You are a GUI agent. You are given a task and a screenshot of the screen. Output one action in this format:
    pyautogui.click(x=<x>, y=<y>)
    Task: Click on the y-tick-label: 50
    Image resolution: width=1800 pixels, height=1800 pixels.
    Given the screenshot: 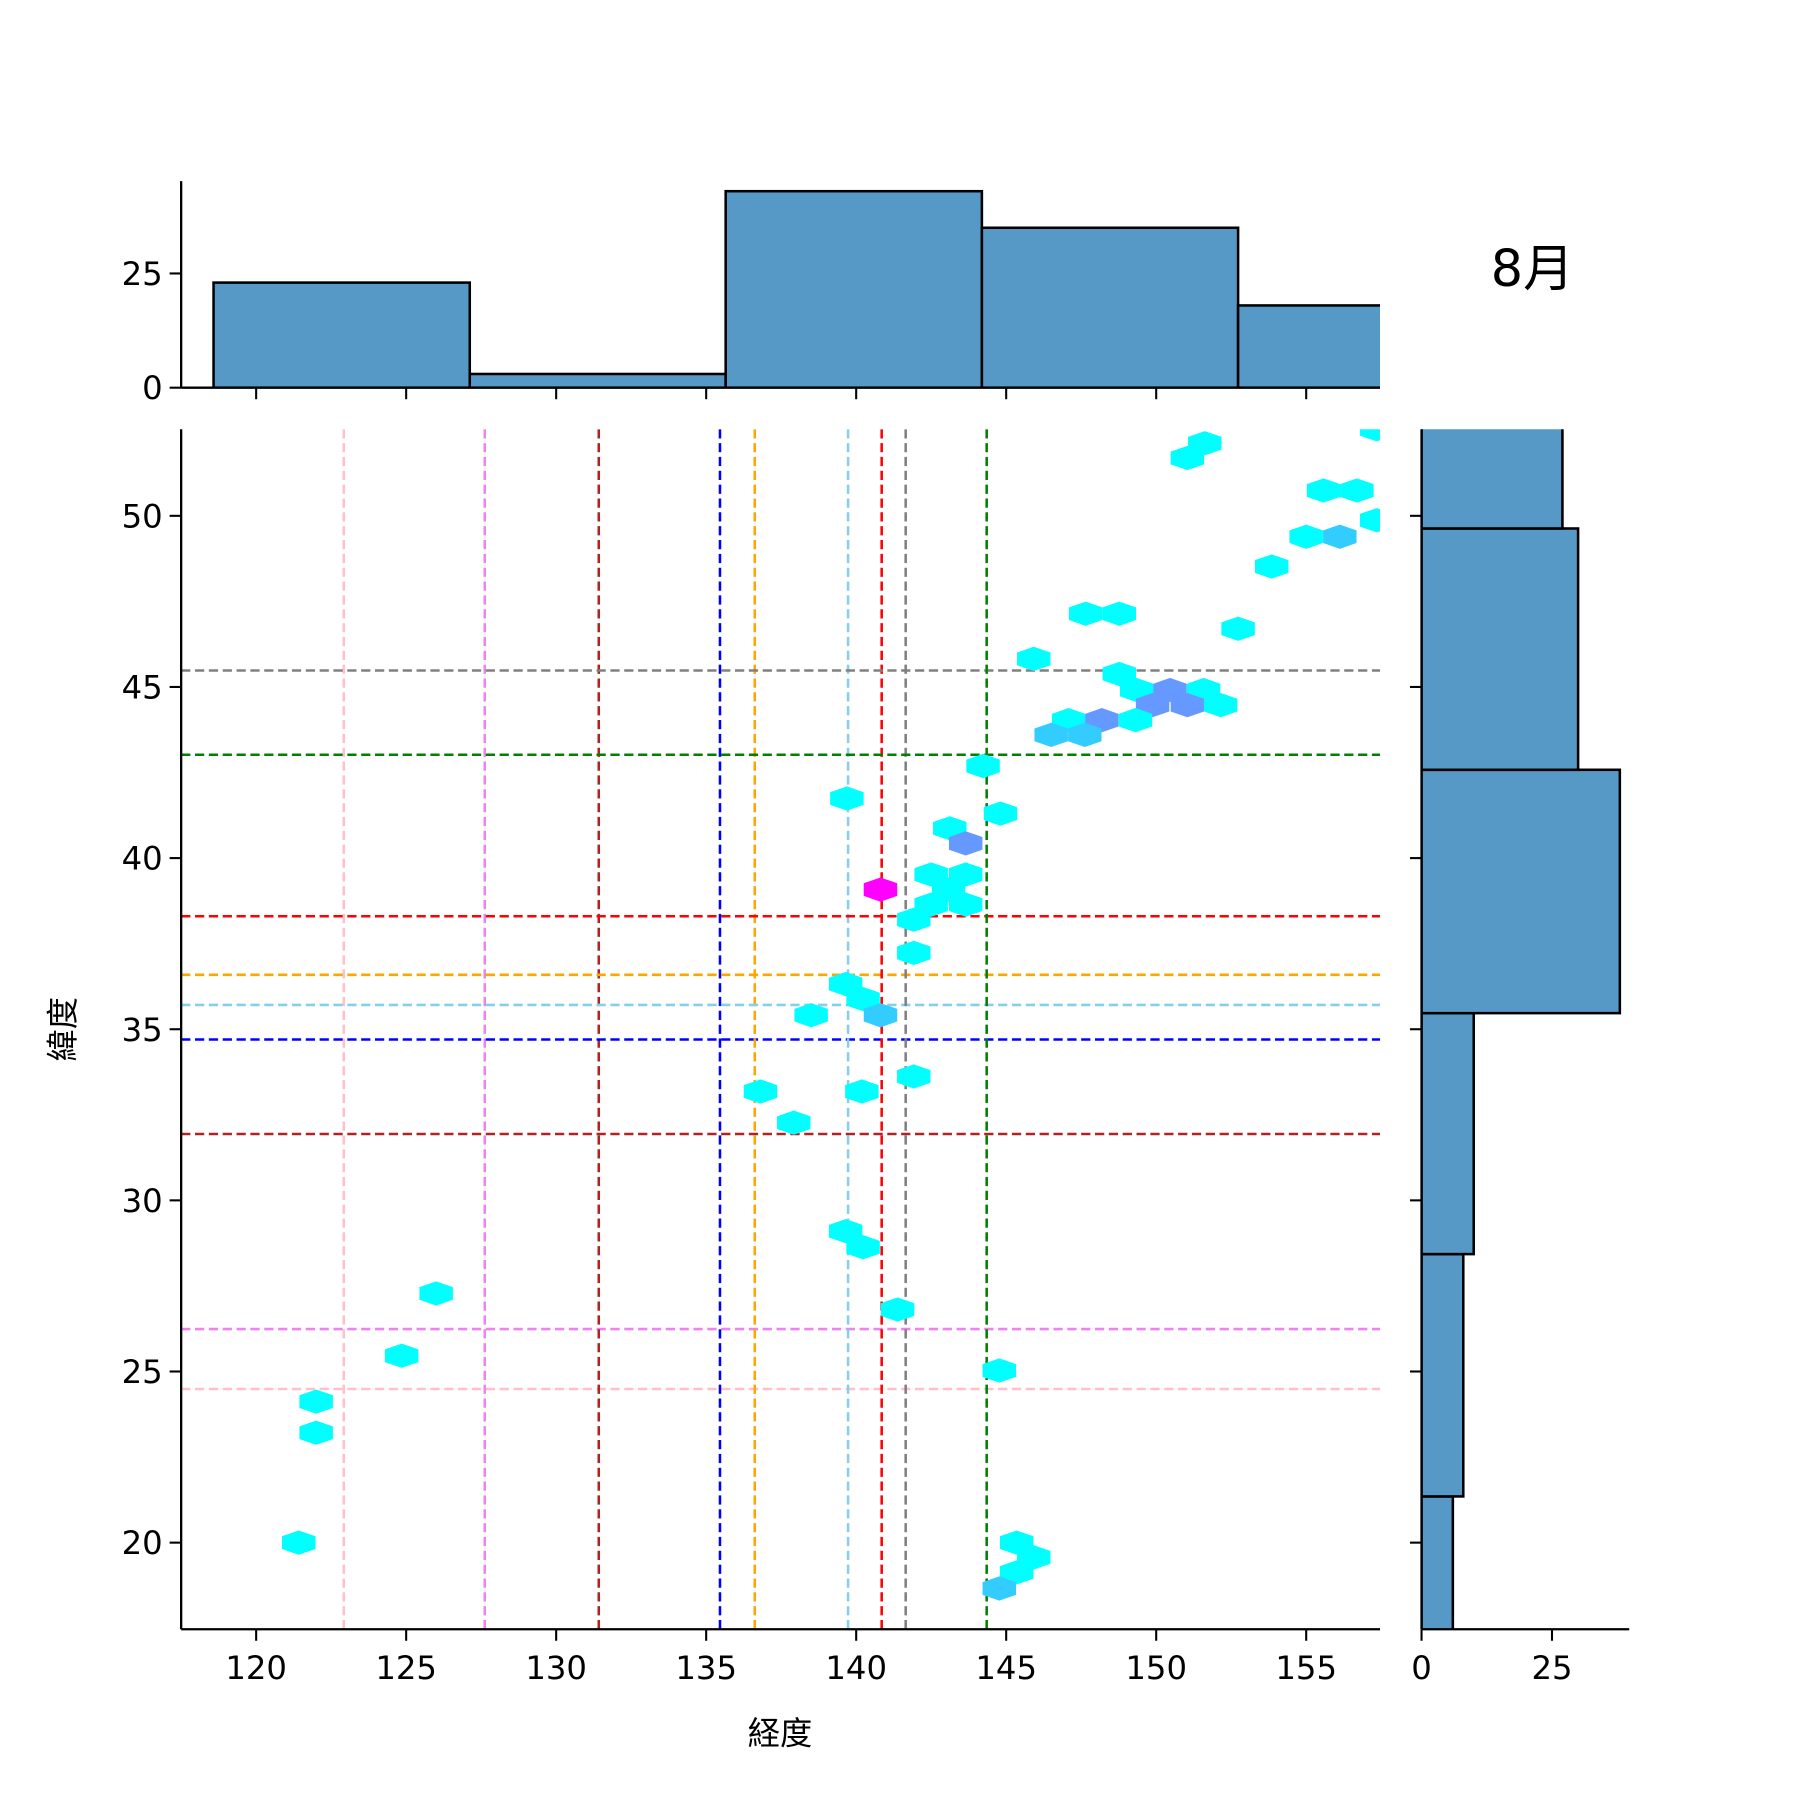 What is the action you would take?
    pyautogui.click(x=142, y=516)
    